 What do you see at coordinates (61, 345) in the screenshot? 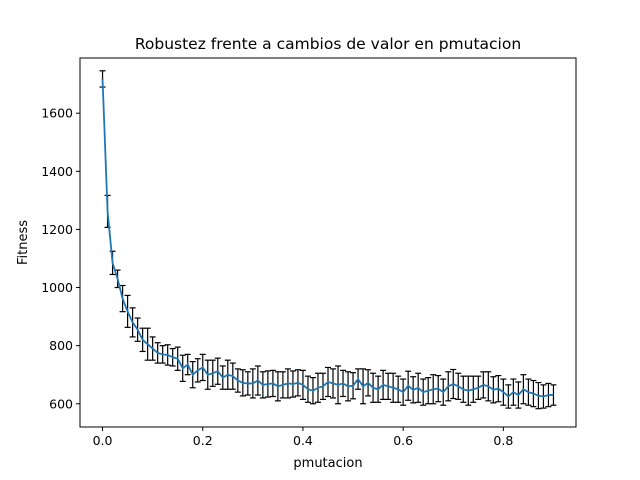
I see `y-tick-label: 800` at bounding box center [61, 345].